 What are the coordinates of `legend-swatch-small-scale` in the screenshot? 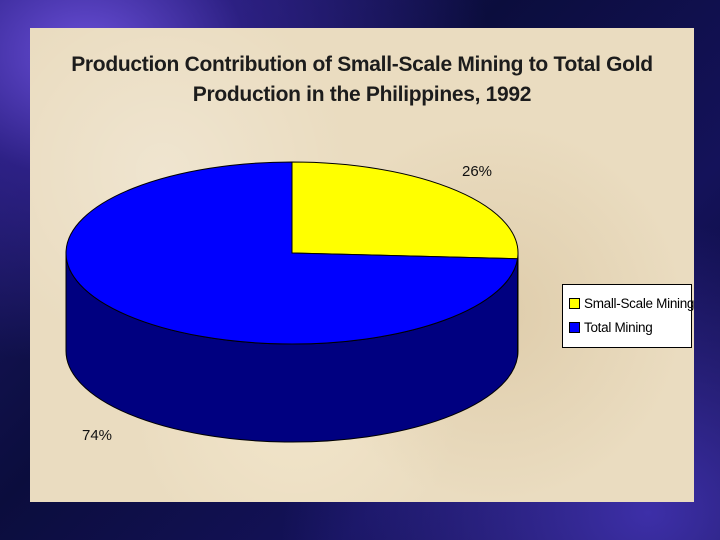 It's located at (574, 303).